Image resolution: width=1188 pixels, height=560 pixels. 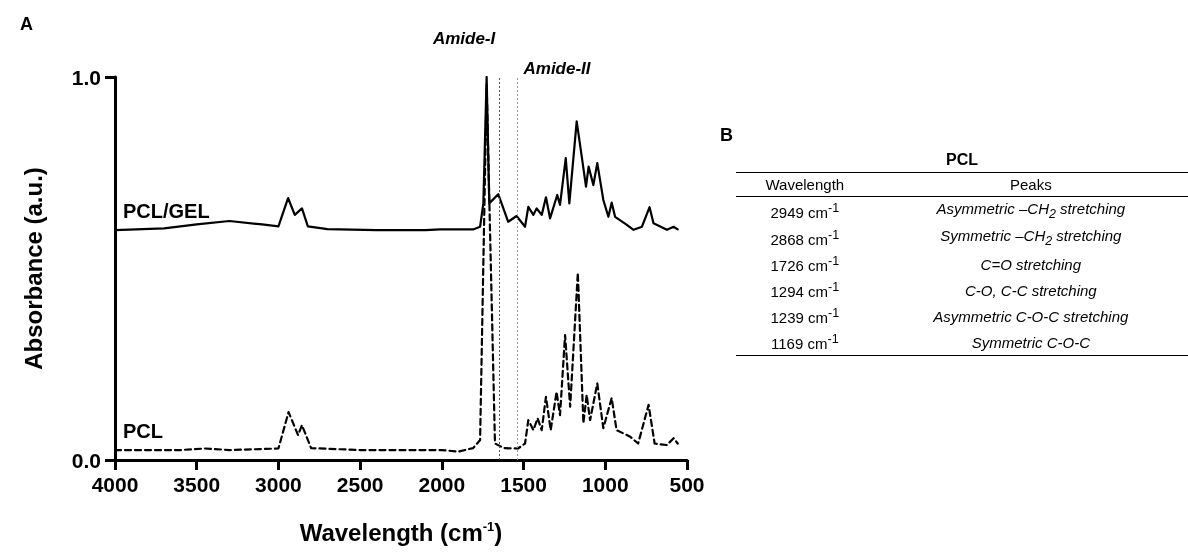 I want to click on text: Wavelength, so click(x=805, y=184).